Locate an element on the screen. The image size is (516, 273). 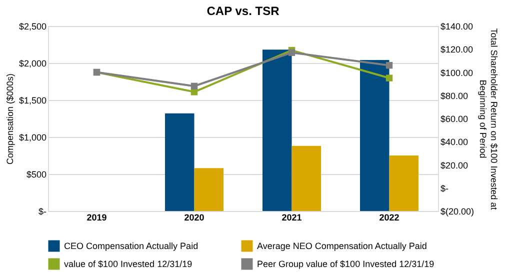
chart-title: CAP vs. TSR is located at coordinates (243, 11).